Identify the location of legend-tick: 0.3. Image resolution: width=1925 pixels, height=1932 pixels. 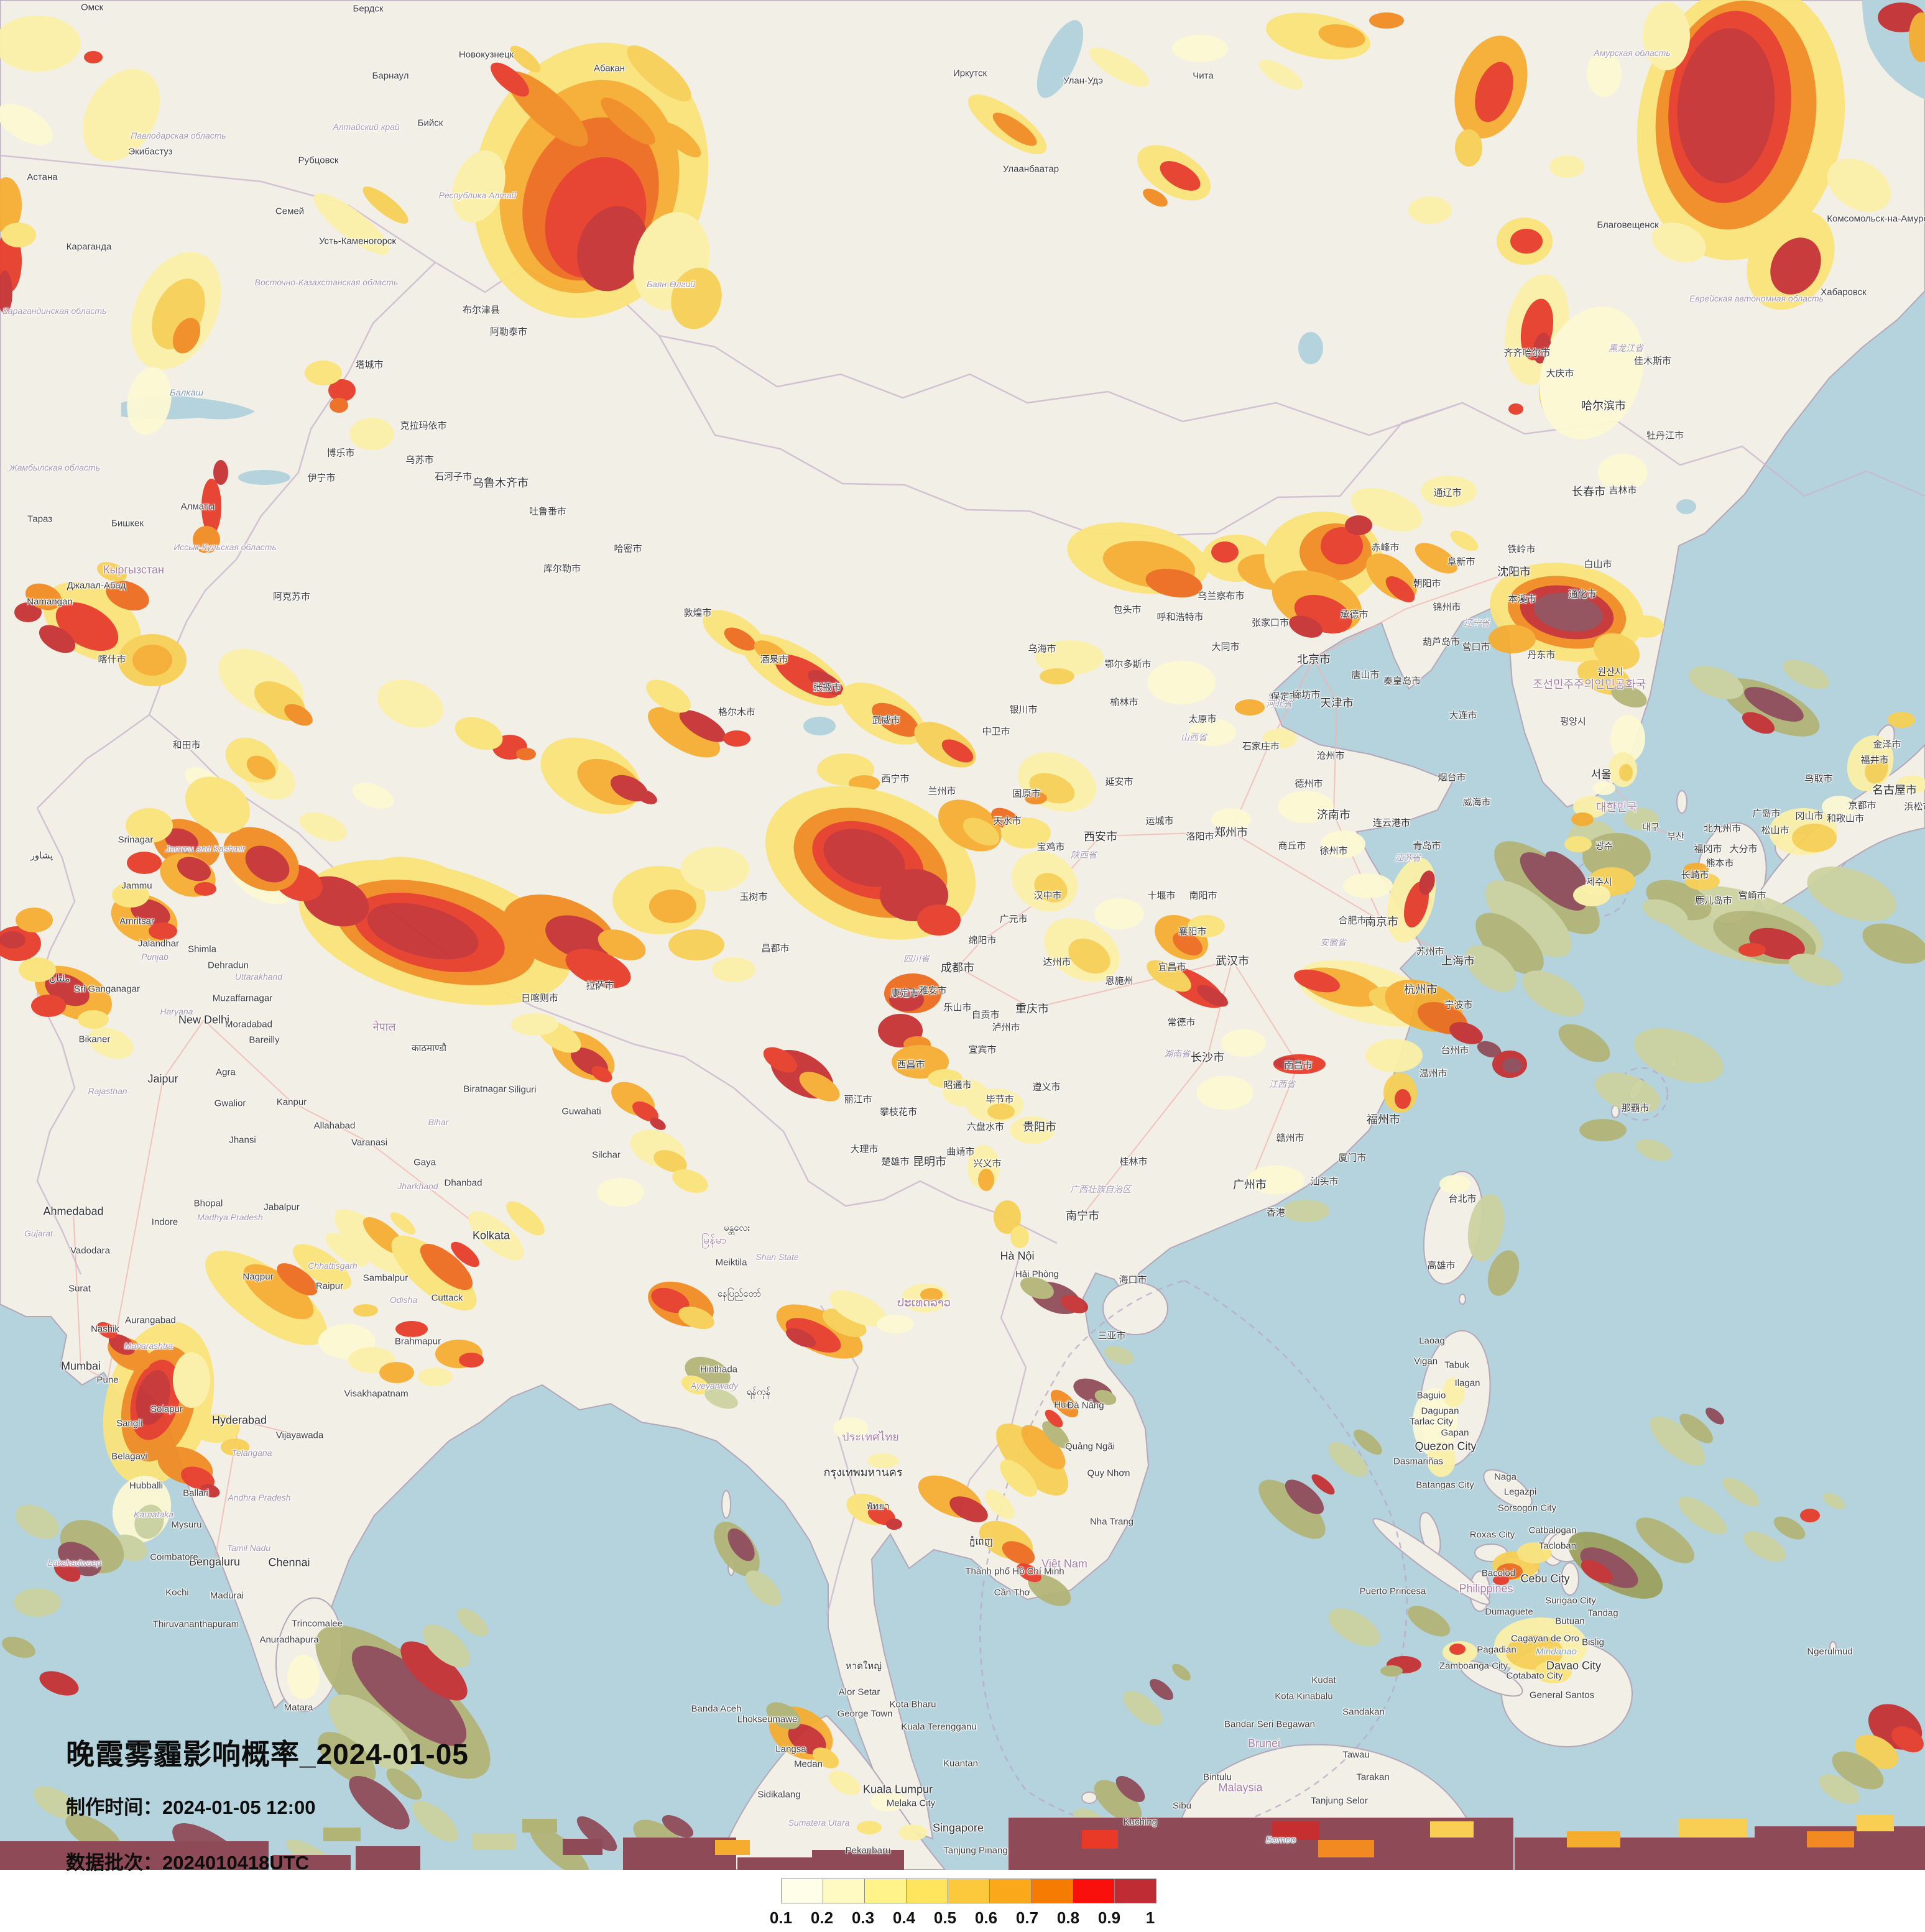
(863, 1917).